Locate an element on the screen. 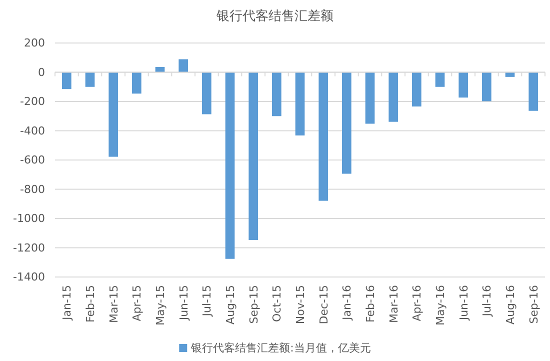  y-tick-label: -1400 is located at coordinates (29, 277).